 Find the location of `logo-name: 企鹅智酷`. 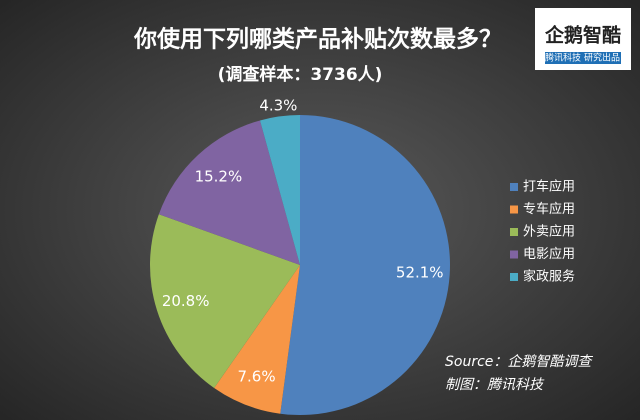

logo-name: 企鹅智酷 is located at coordinates (582, 35).